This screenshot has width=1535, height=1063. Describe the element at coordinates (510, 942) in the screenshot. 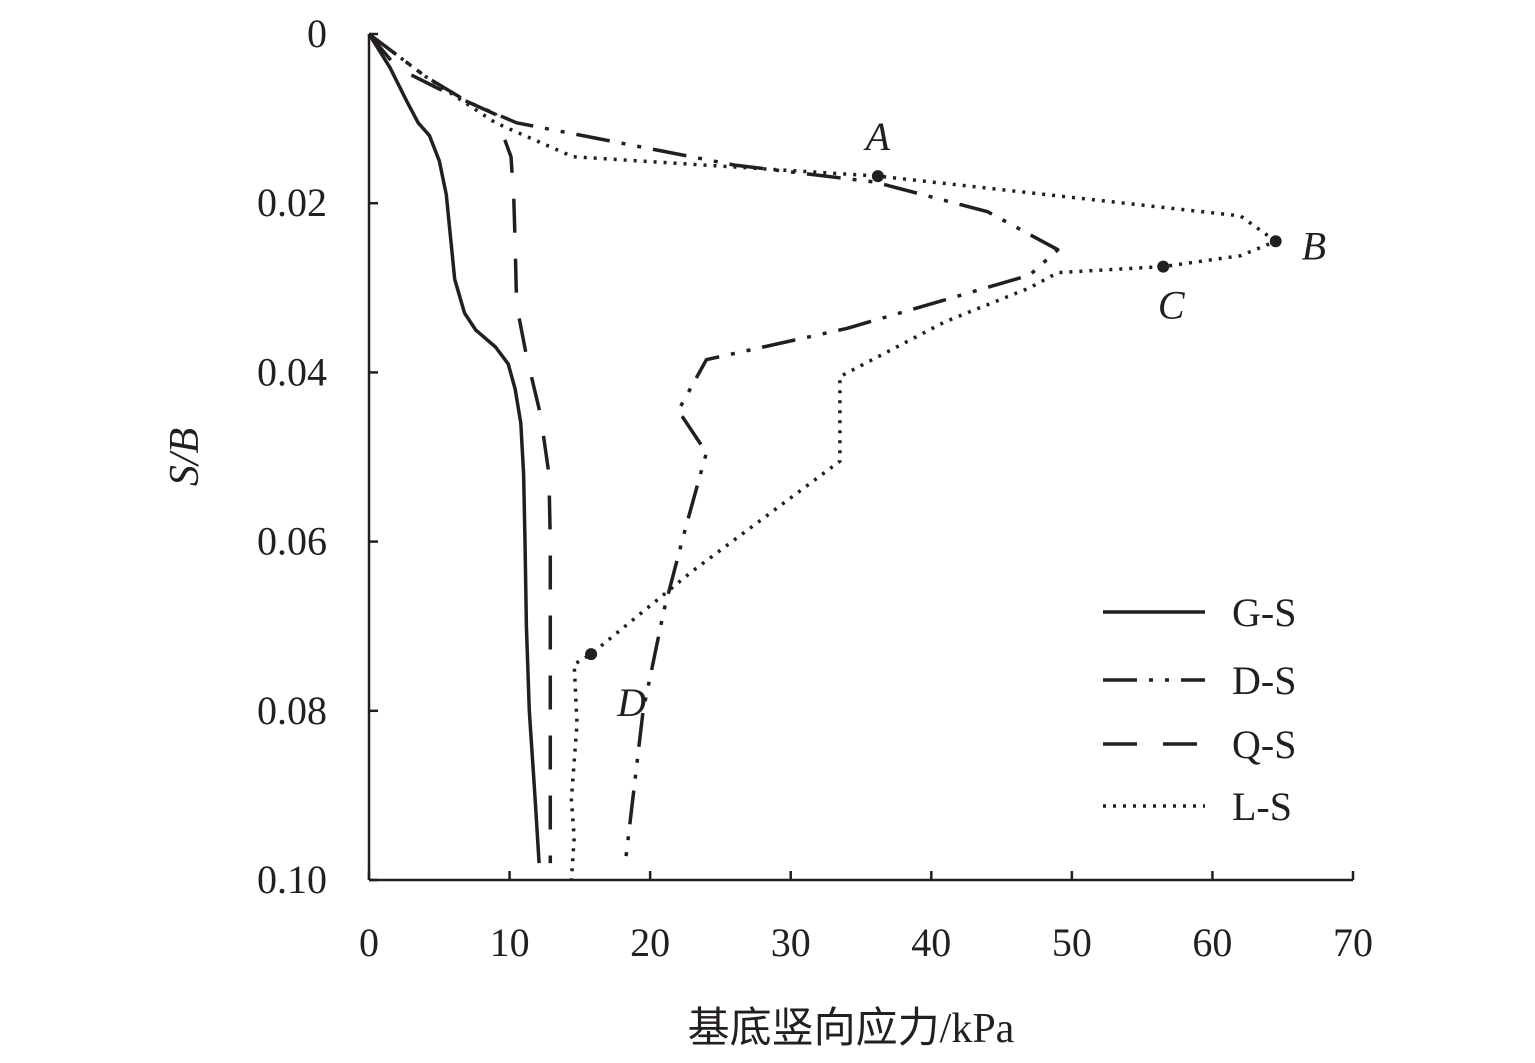

I see `x-tick-label: 10` at that location.